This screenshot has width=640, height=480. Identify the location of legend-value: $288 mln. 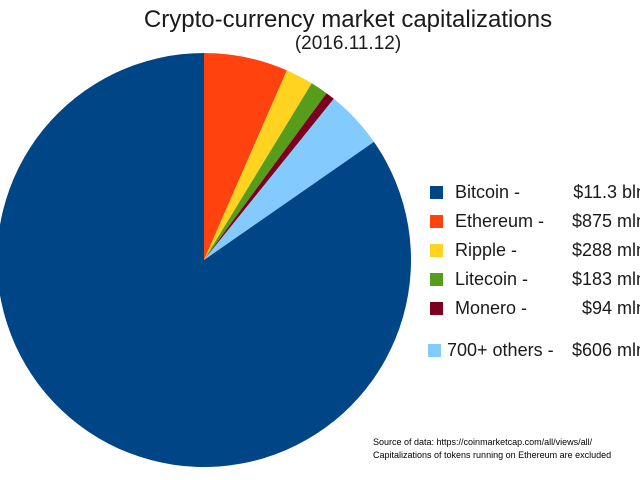
(605, 250).